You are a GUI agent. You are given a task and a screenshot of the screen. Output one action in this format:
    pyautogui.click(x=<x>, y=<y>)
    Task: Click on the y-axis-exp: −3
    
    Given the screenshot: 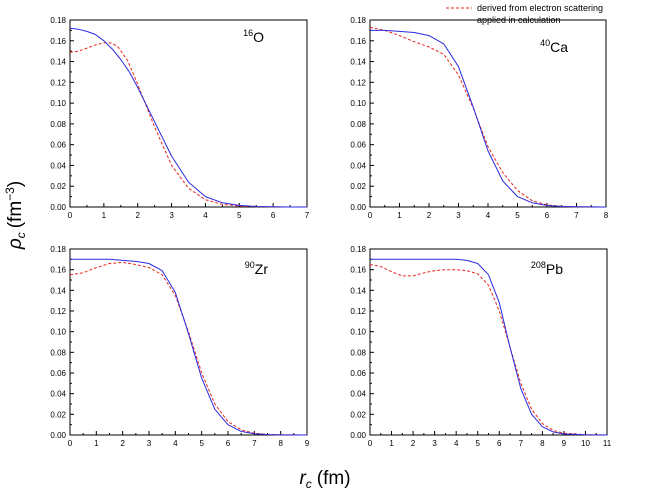 What is the action you would take?
    pyautogui.click(x=10, y=194)
    